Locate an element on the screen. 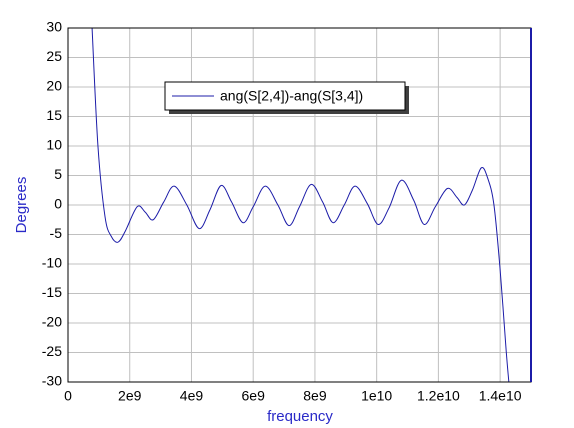 The height and width of the screenshot is (428, 574). y-tick-label: 5 is located at coordinates (58, 174).